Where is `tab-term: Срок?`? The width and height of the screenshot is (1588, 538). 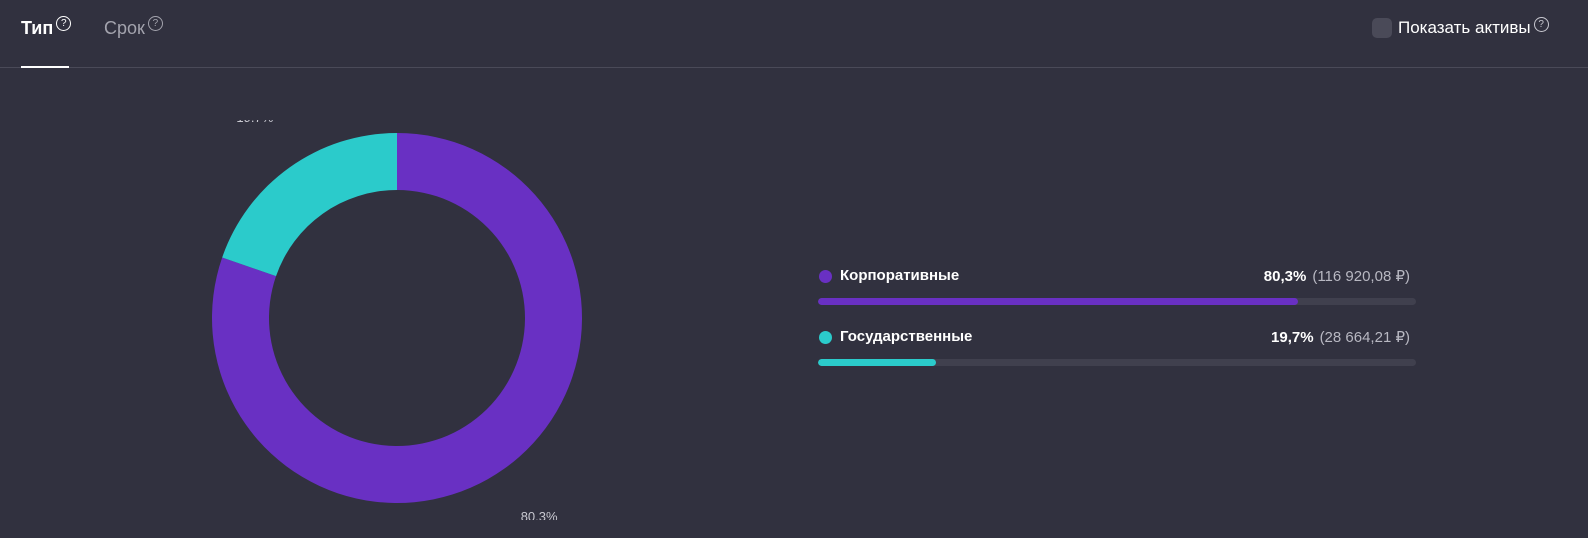
tab-term: Срок? is located at coordinates (133, 27).